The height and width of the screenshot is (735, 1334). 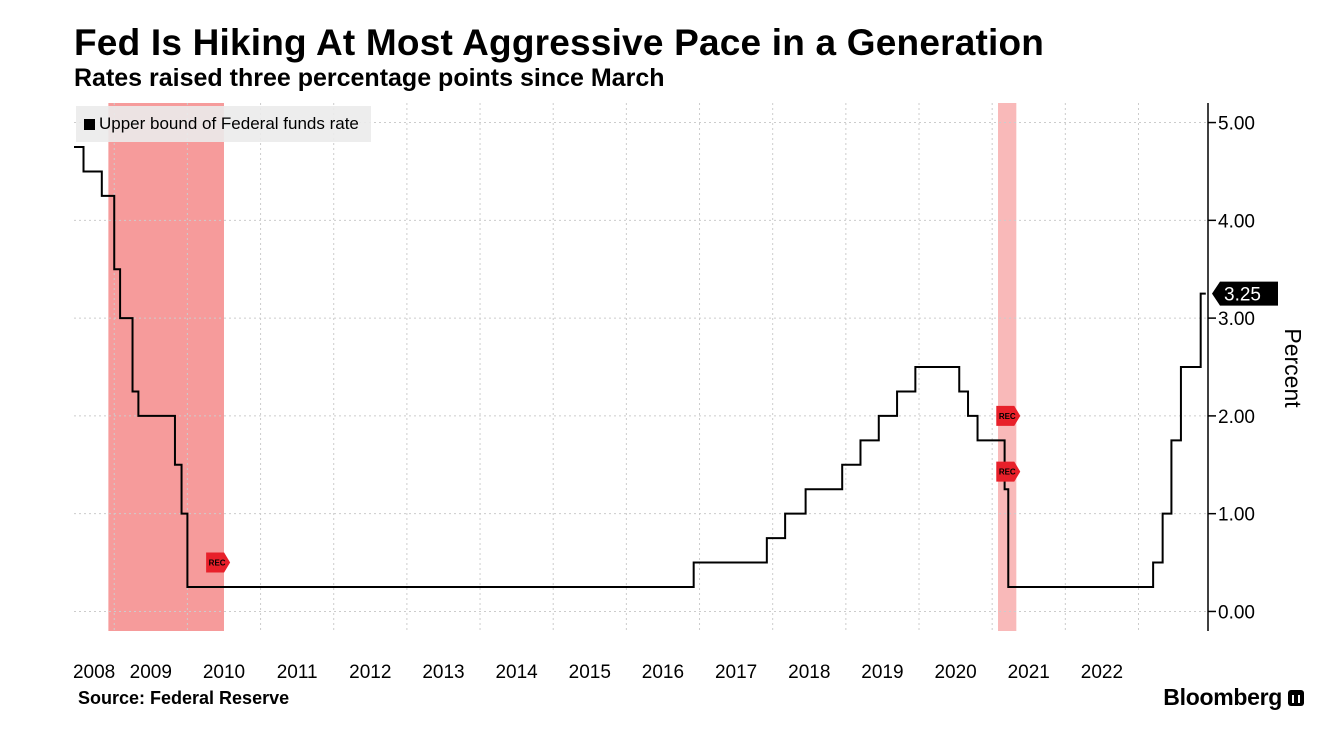 What do you see at coordinates (1296, 697) in the screenshot?
I see `bloomberg-chart-icon` at bounding box center [1296, 697].